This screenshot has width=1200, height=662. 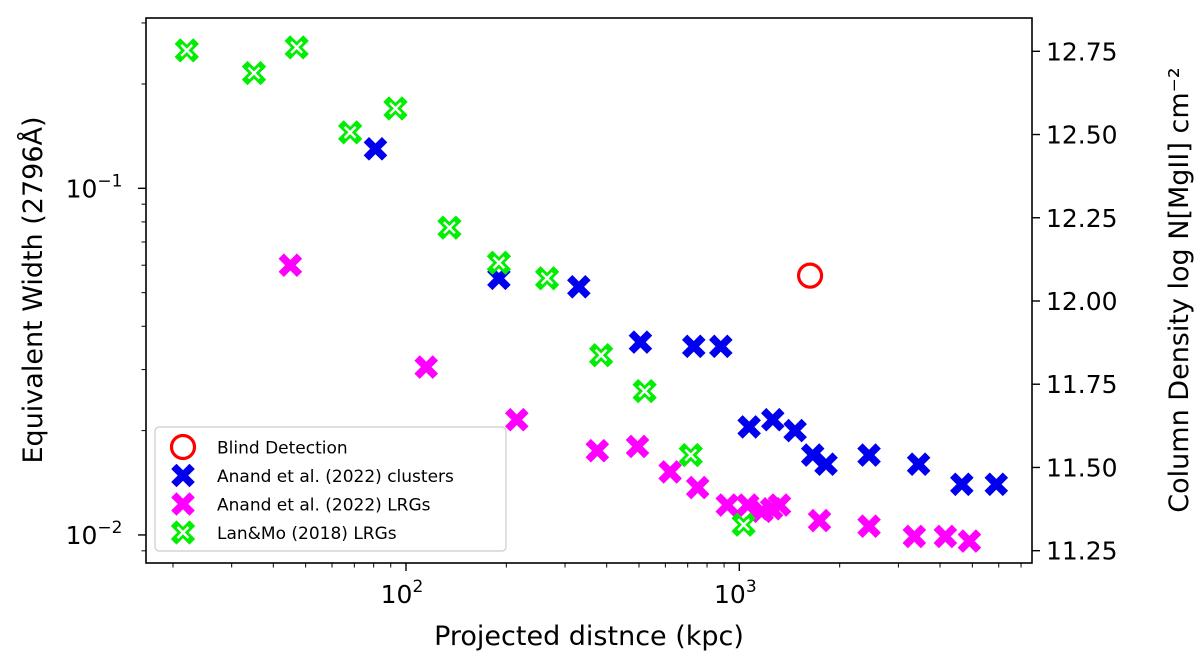 I want to click on x-tick-label: 10², so click(x=402, y=593).